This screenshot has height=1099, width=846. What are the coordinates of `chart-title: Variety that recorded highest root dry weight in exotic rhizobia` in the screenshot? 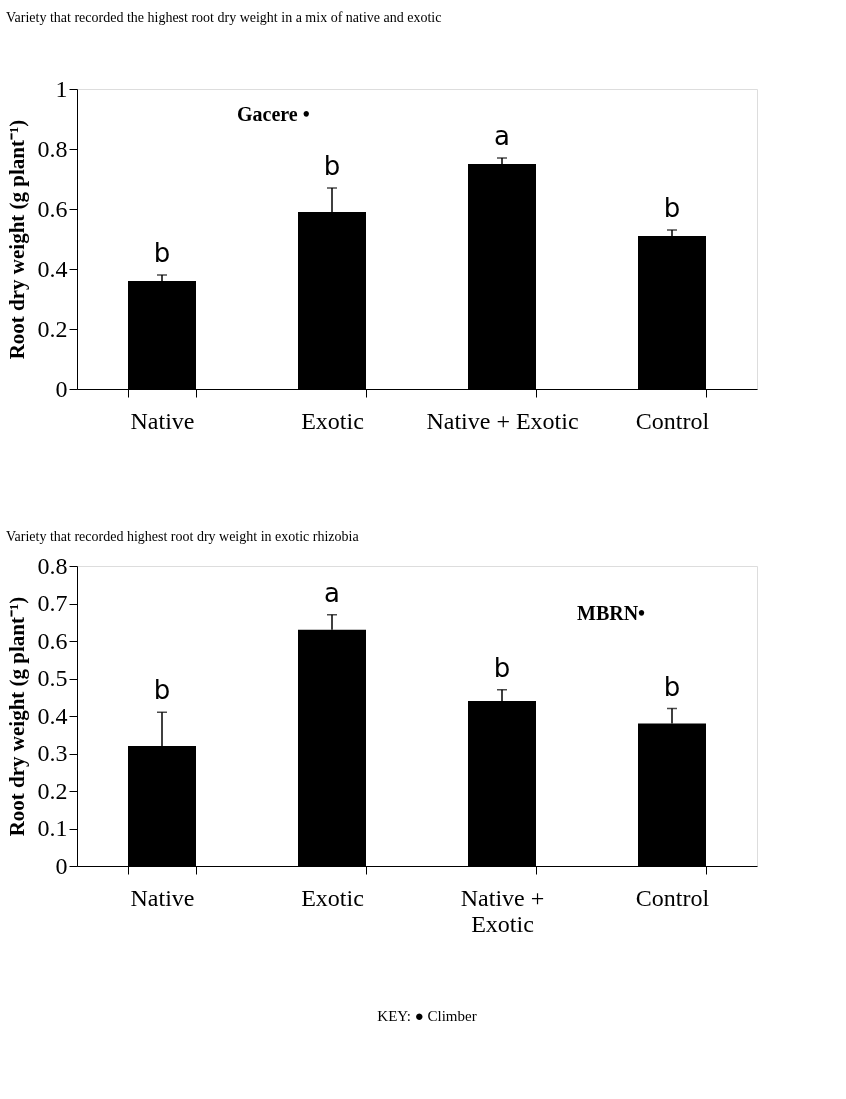 It's located at (183, 536).